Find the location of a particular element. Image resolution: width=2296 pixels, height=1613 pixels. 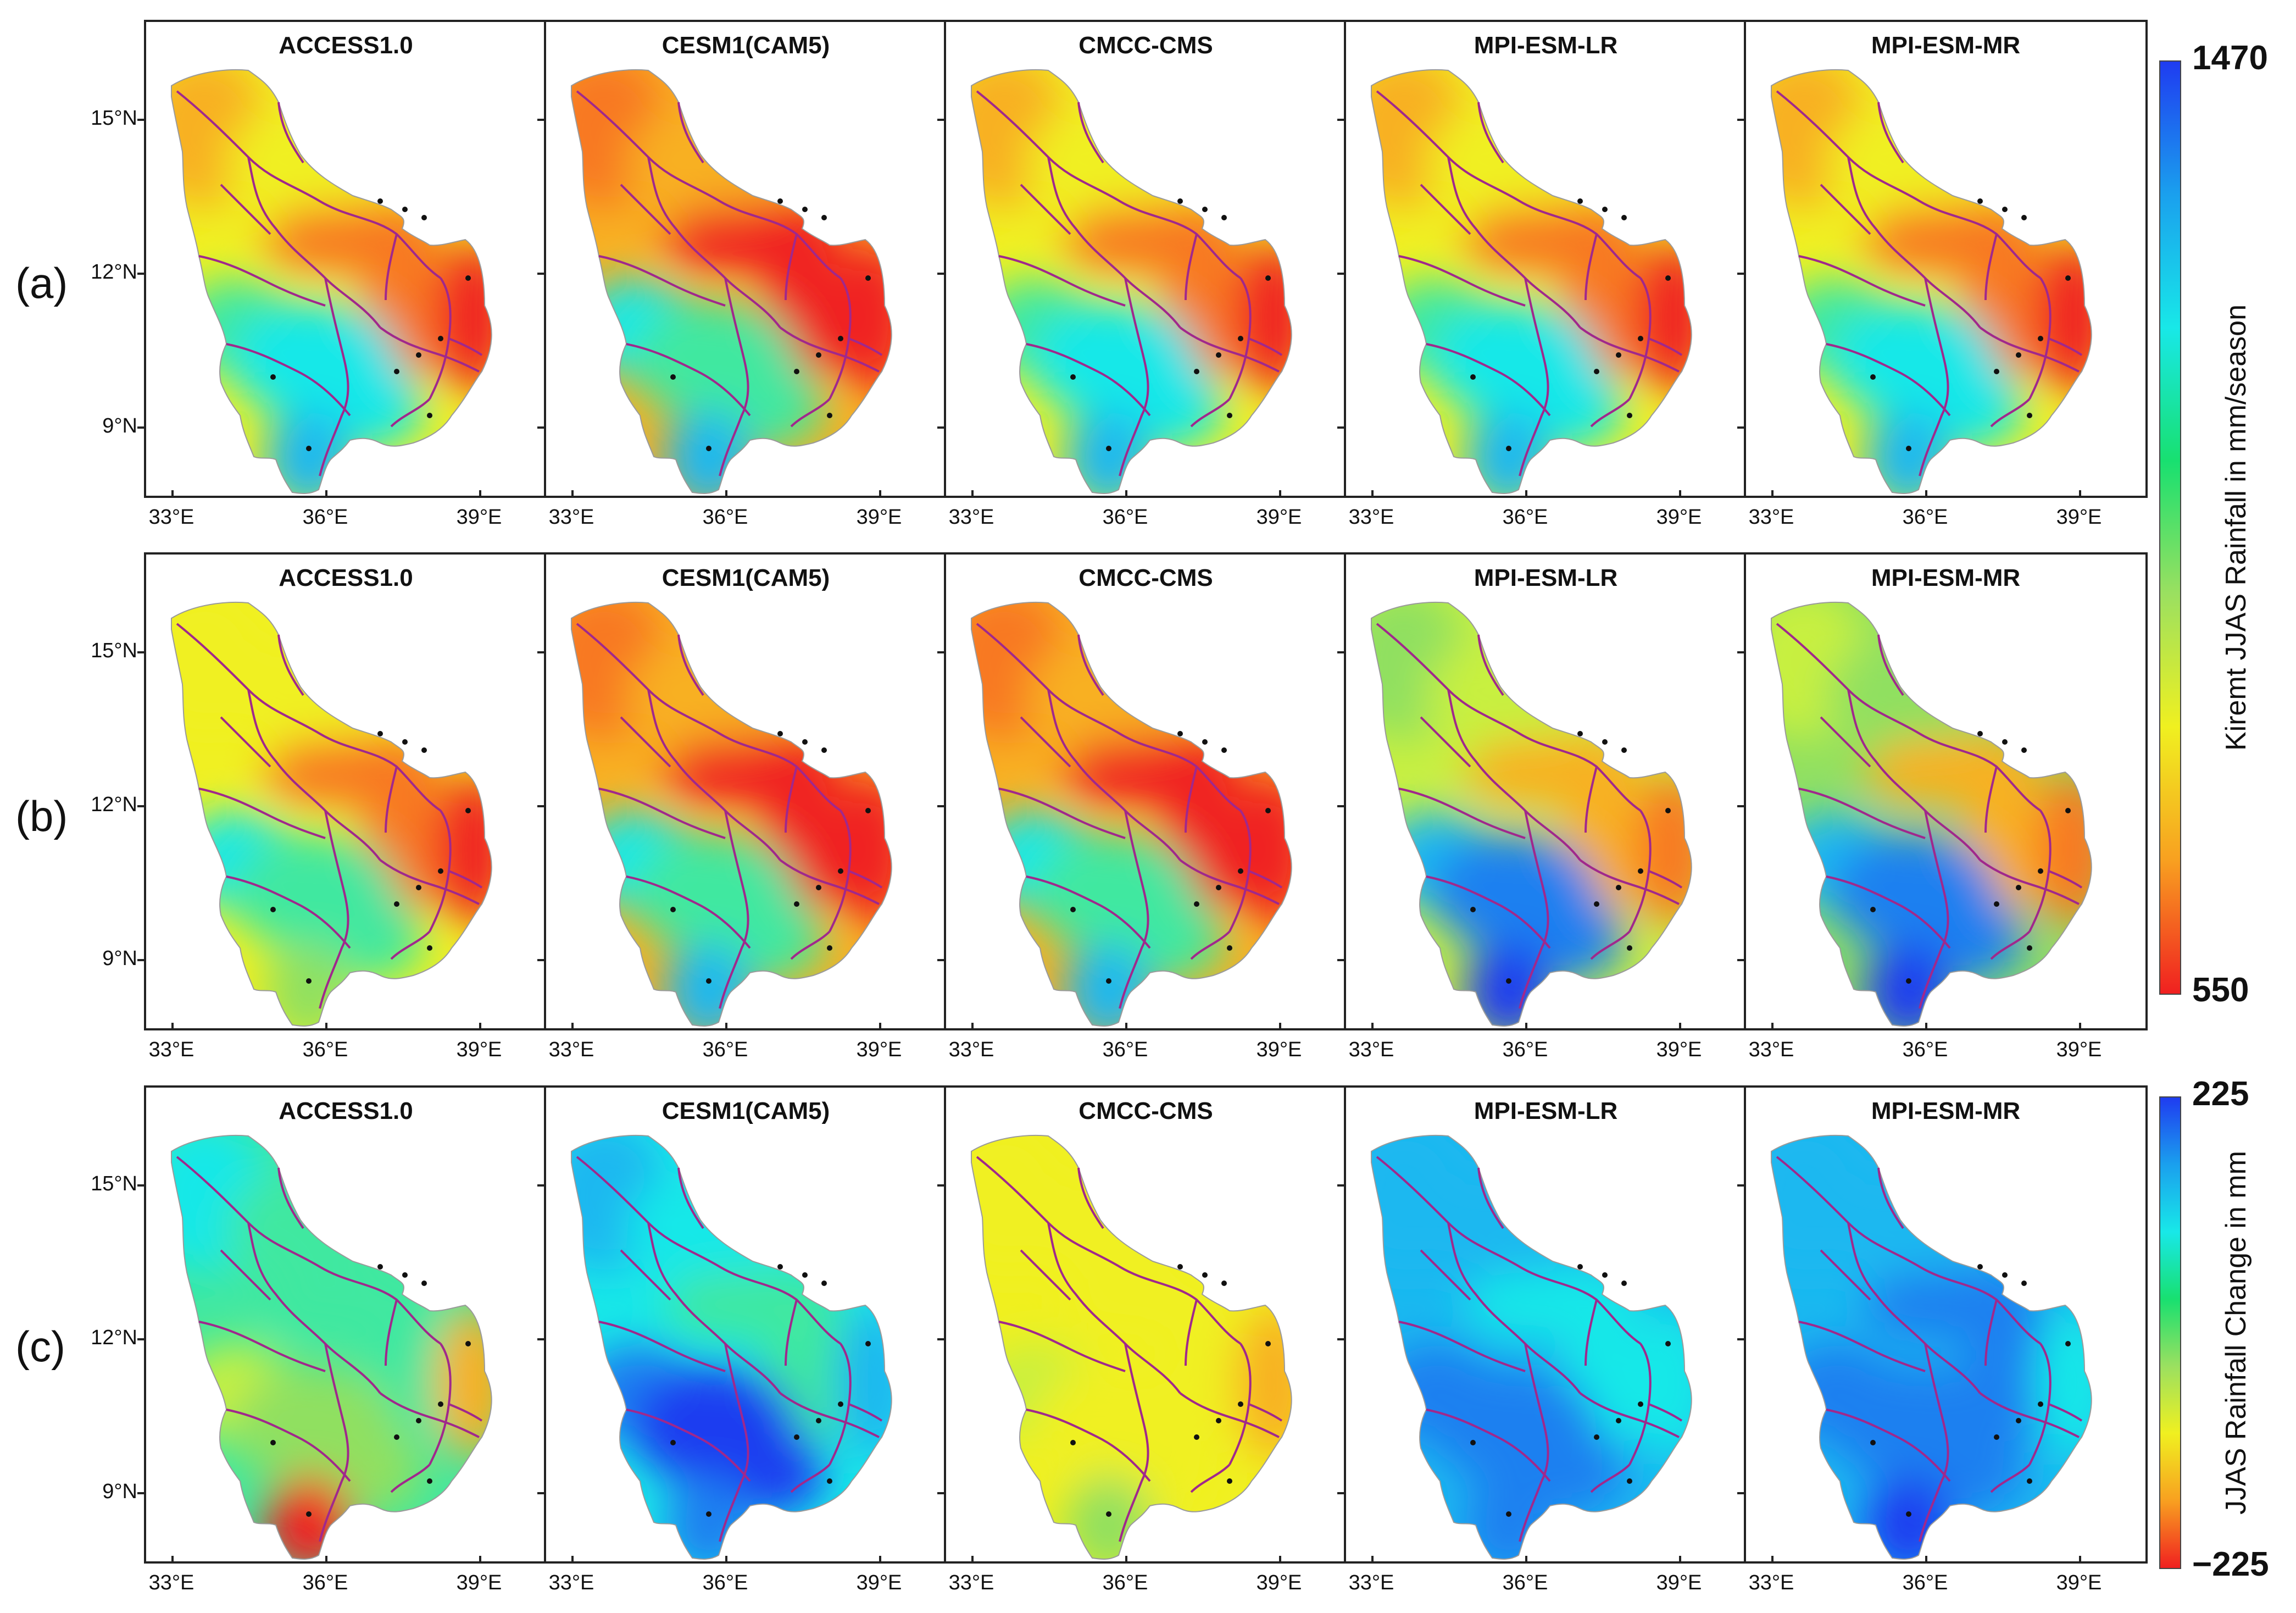

colorbar-max-label: 225 is located at coordinates (2220, 1094).